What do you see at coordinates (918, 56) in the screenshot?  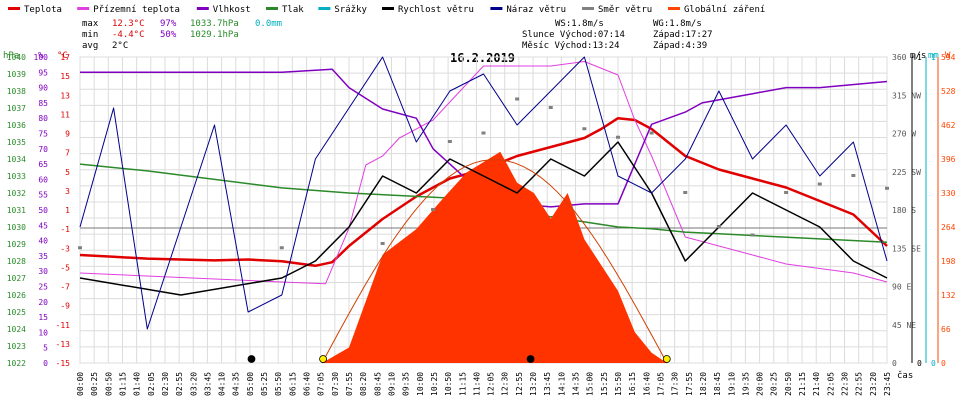 I see `axis-unit-ms: m/s` at bounding box center [918, 56].